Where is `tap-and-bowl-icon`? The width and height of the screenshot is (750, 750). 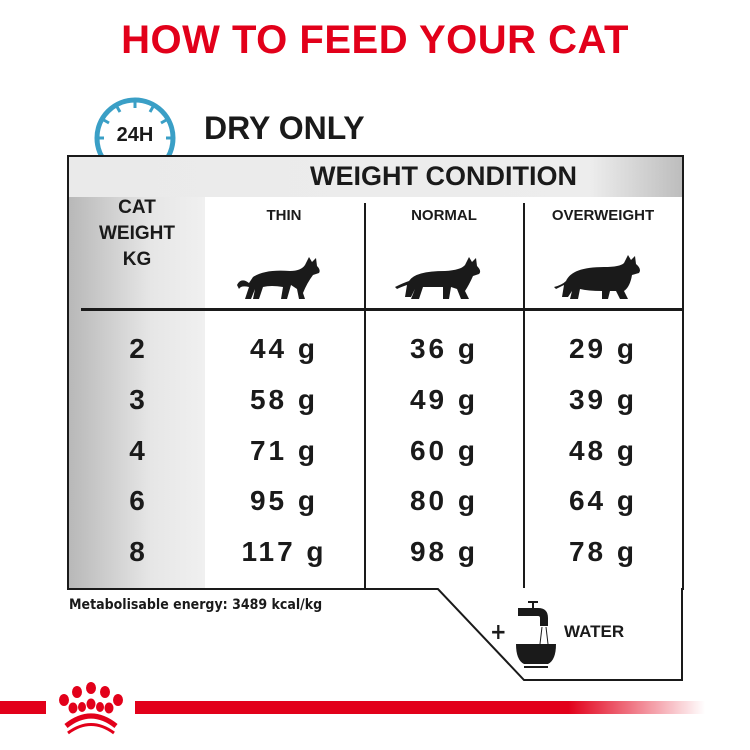 tap-and-bowl-icon is located at coordinates (536, 634).